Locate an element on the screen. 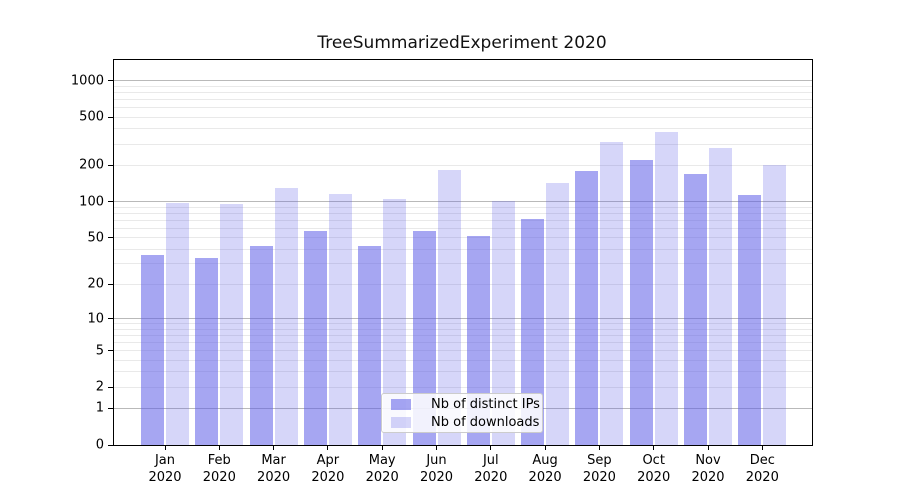 The width and height of the screenshot is (900, 500). y-axis-tick-label: 200 is located at coordinates (91, 165).